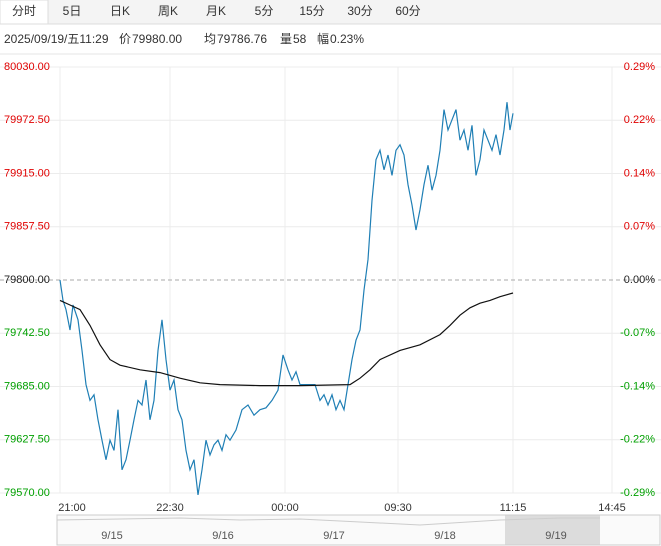 The image size is (661, 546). Describe the element at coordinates (323, 38) in the screenshot. I see `info-amp-label: 幅` at that location.